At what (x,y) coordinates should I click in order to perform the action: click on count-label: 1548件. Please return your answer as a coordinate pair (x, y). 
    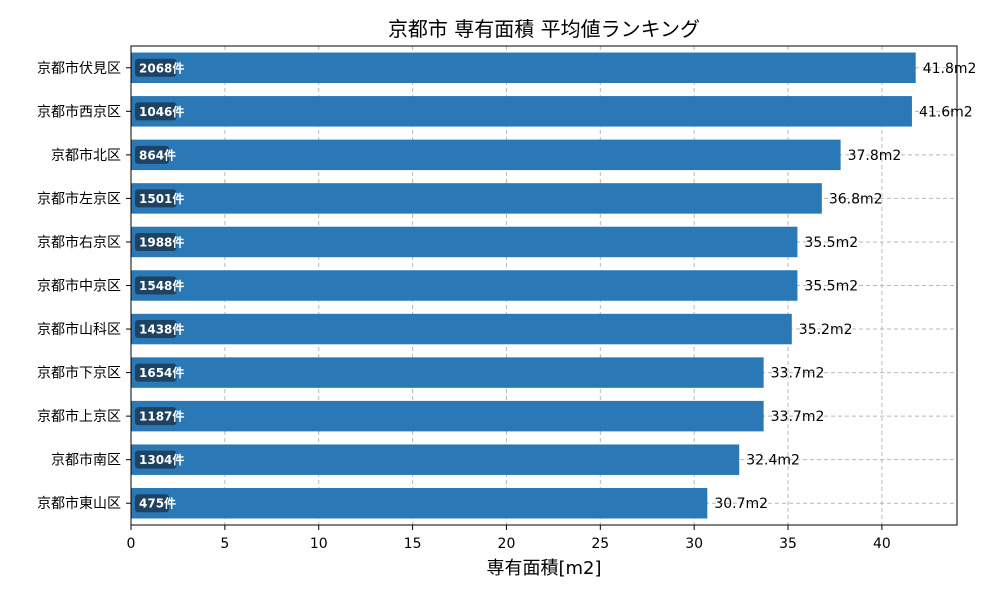
    Looking at the image, I should click on (161, 285).